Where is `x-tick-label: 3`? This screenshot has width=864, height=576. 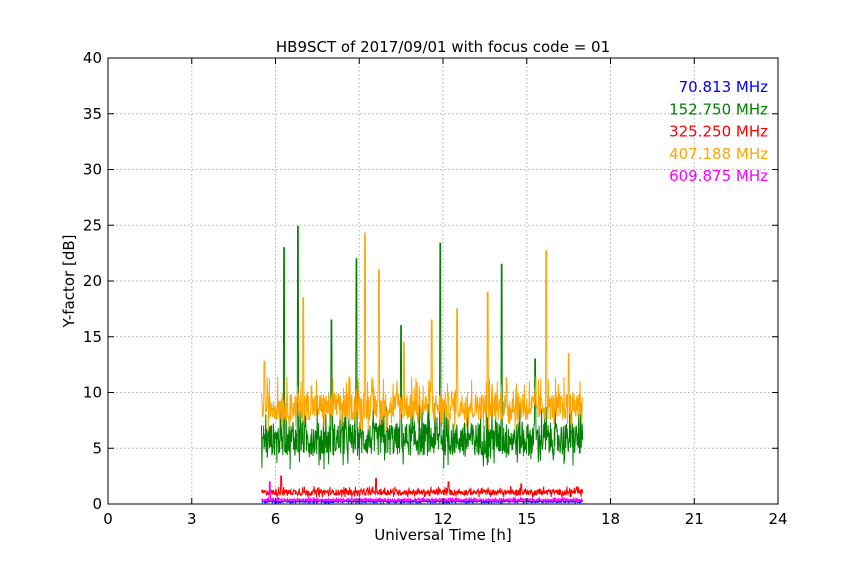
x-tick-label: 3 is located at coordinates (192, 519).